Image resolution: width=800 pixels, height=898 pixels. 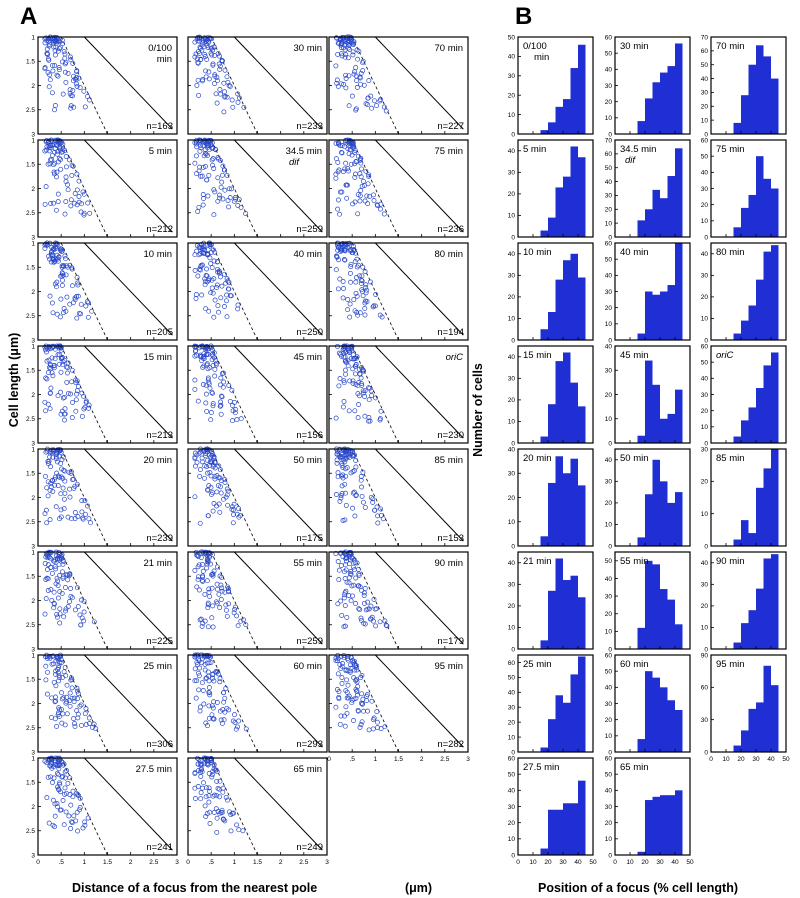 What do you see at coordinates (609, 596) in the screenshot?
I see `y-tick-label: 30` at bounding box center [609, 596].